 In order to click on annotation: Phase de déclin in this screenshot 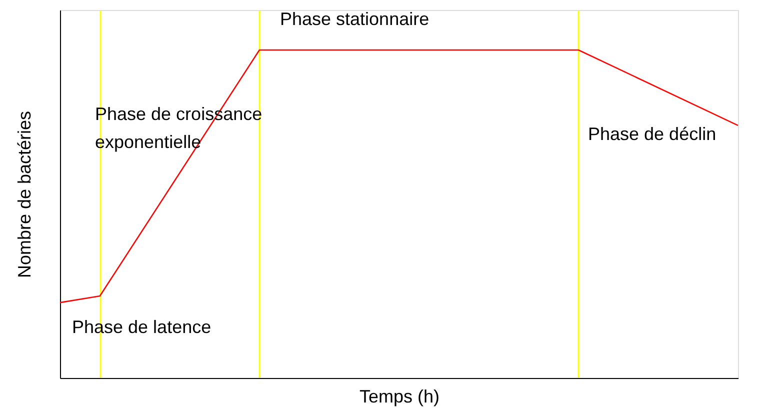, I will do `click(652, 134)`.